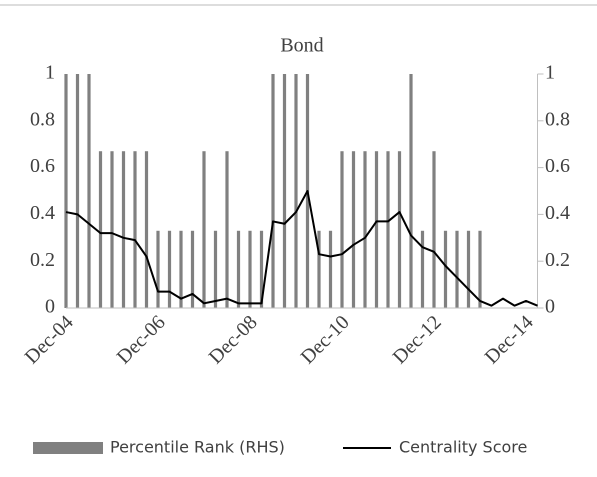 The width and height of the screenshot is (597, 477). Describe the element at coordinates (197, 447) in the screenshot. I see `legend-label: Percentile Rank (RHS)` at that location.